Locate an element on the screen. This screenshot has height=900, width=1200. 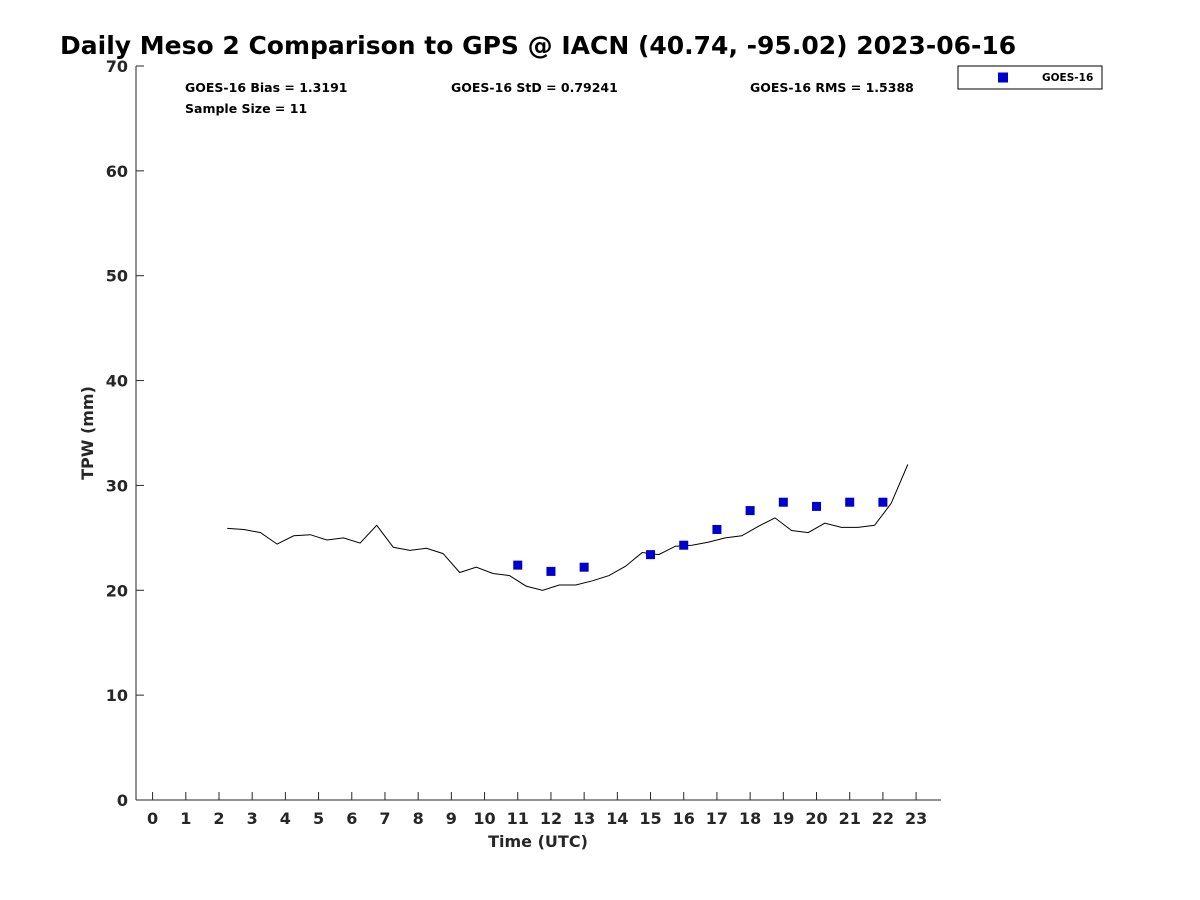
stat-sample-size: Sample Size = 11 is located at coordinates (246, 108).